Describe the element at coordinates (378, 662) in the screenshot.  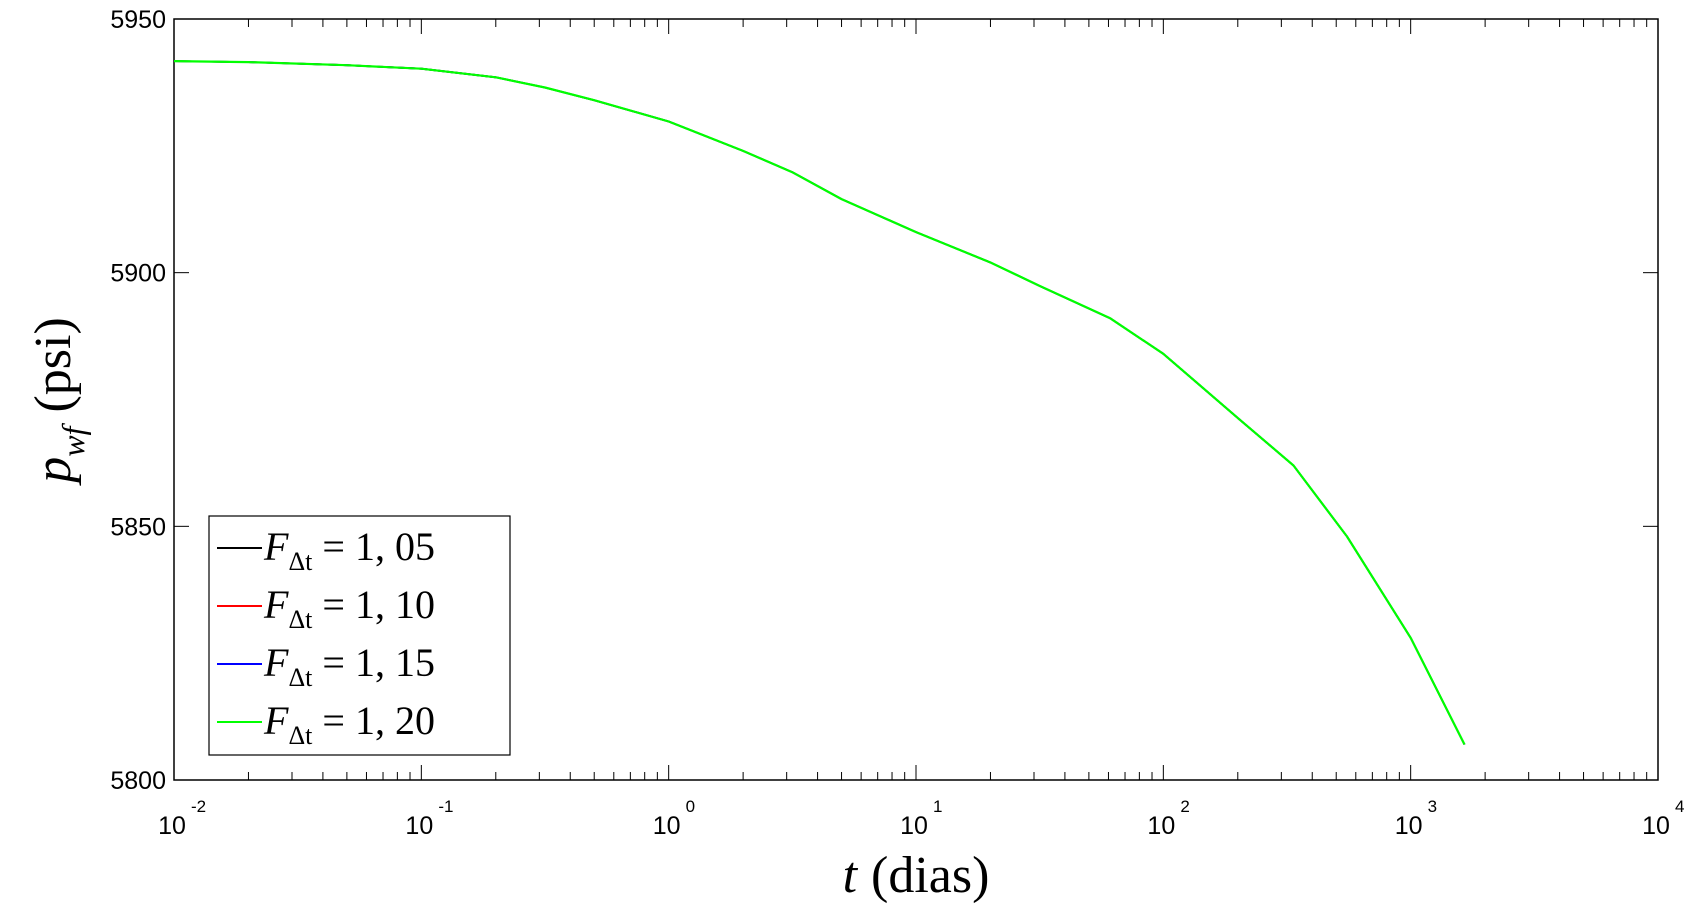
I see `legend-value: = 1, 15` at that location.